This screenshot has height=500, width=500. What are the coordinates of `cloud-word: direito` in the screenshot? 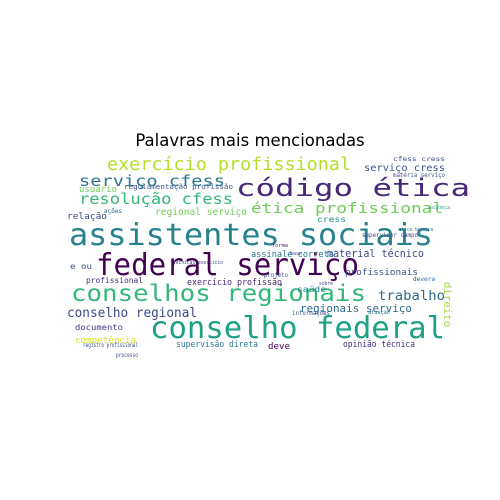 It's located at (447, 304).